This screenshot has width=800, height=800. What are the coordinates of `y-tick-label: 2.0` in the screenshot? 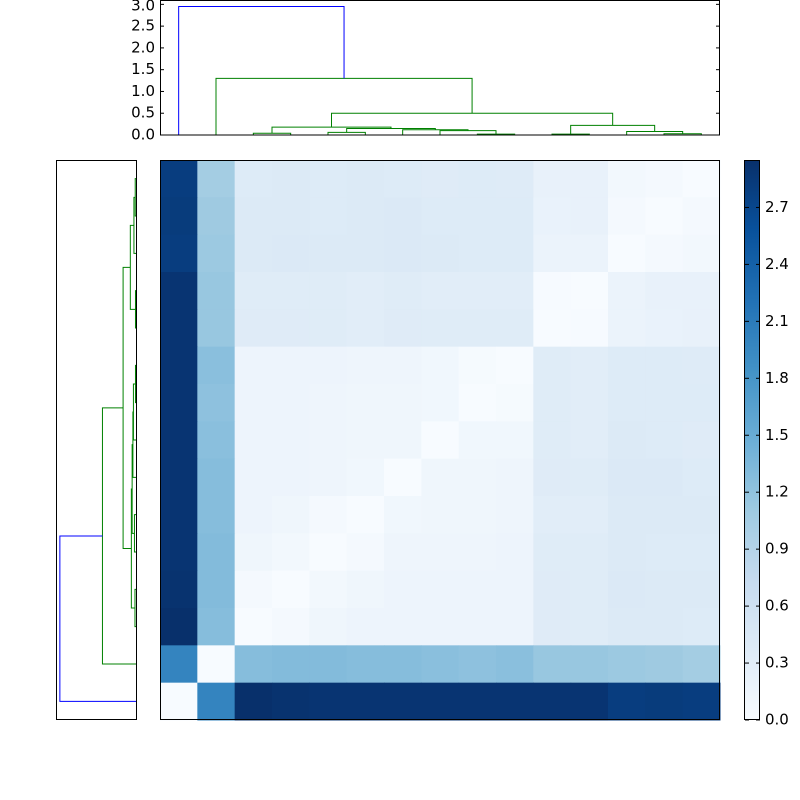 It's located at (143, 47).